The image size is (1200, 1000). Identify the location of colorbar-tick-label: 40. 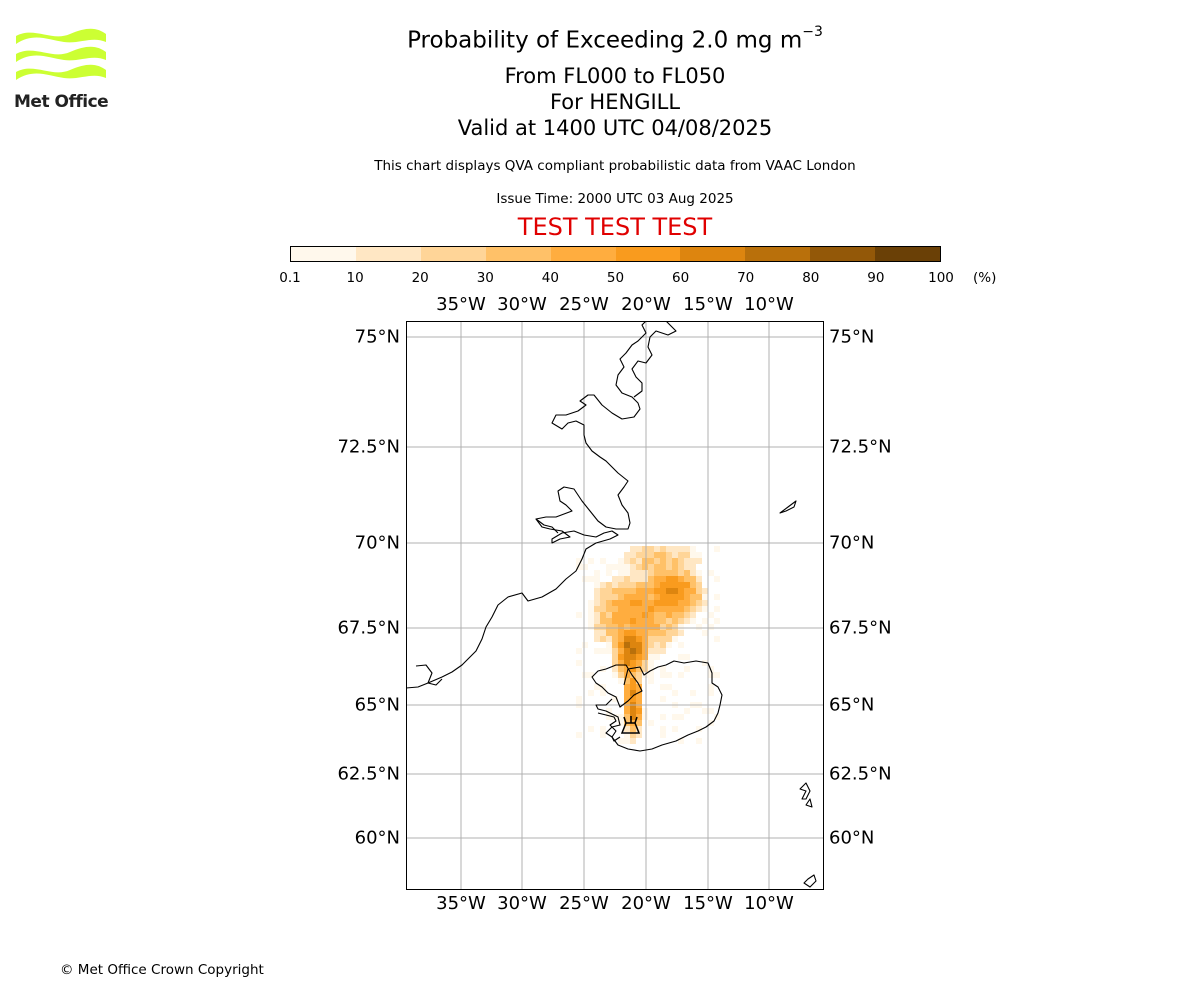
(550, 278).